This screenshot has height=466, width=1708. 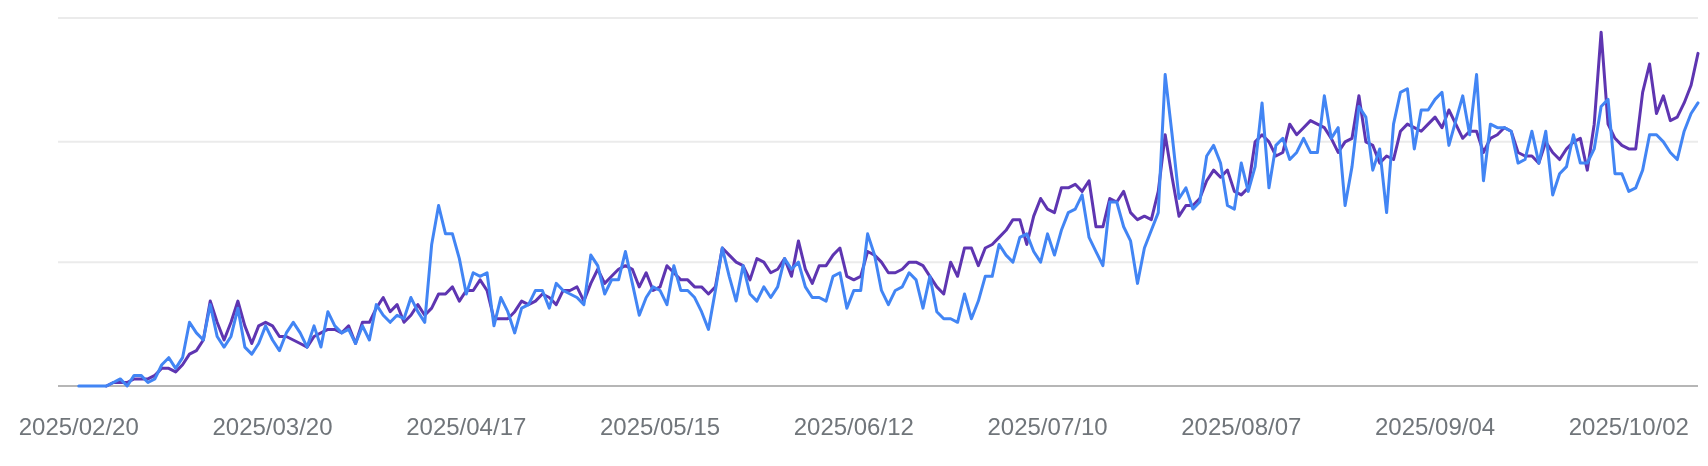 What do you see at coordinates (1435, 426) in the screenshot?
I see `x-tick-label: 2025/09/04` at bounding box center [1435, 426].